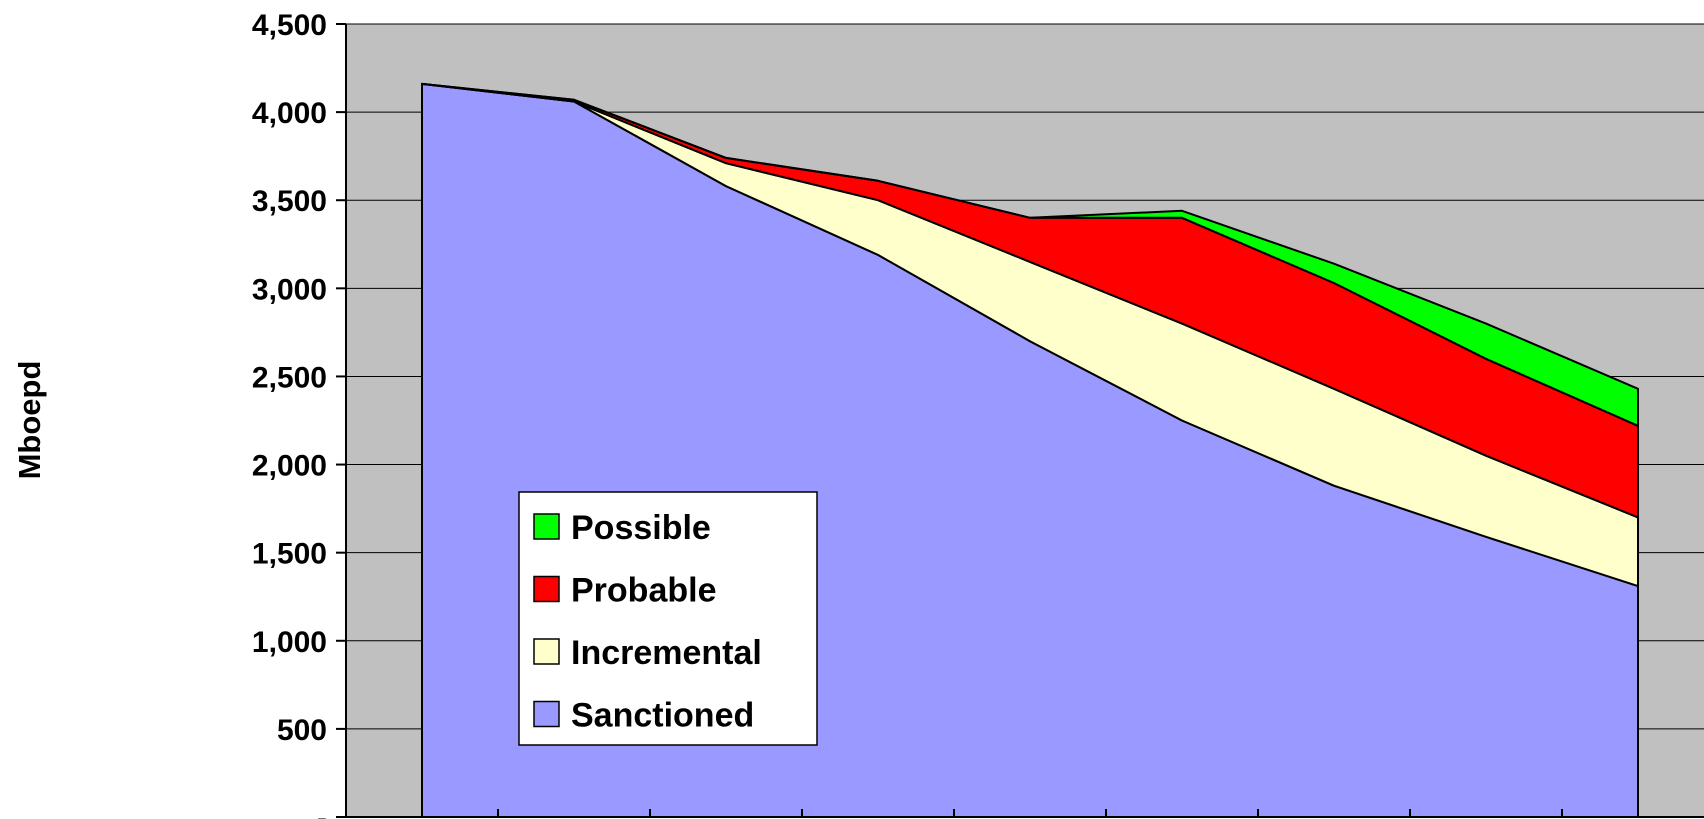 This screenshot has width=1704, height=819. Describe the element at coordinates (662, 716) in the screenshot. I see `legend-label-sanctioned: Sanctioned` at that location.